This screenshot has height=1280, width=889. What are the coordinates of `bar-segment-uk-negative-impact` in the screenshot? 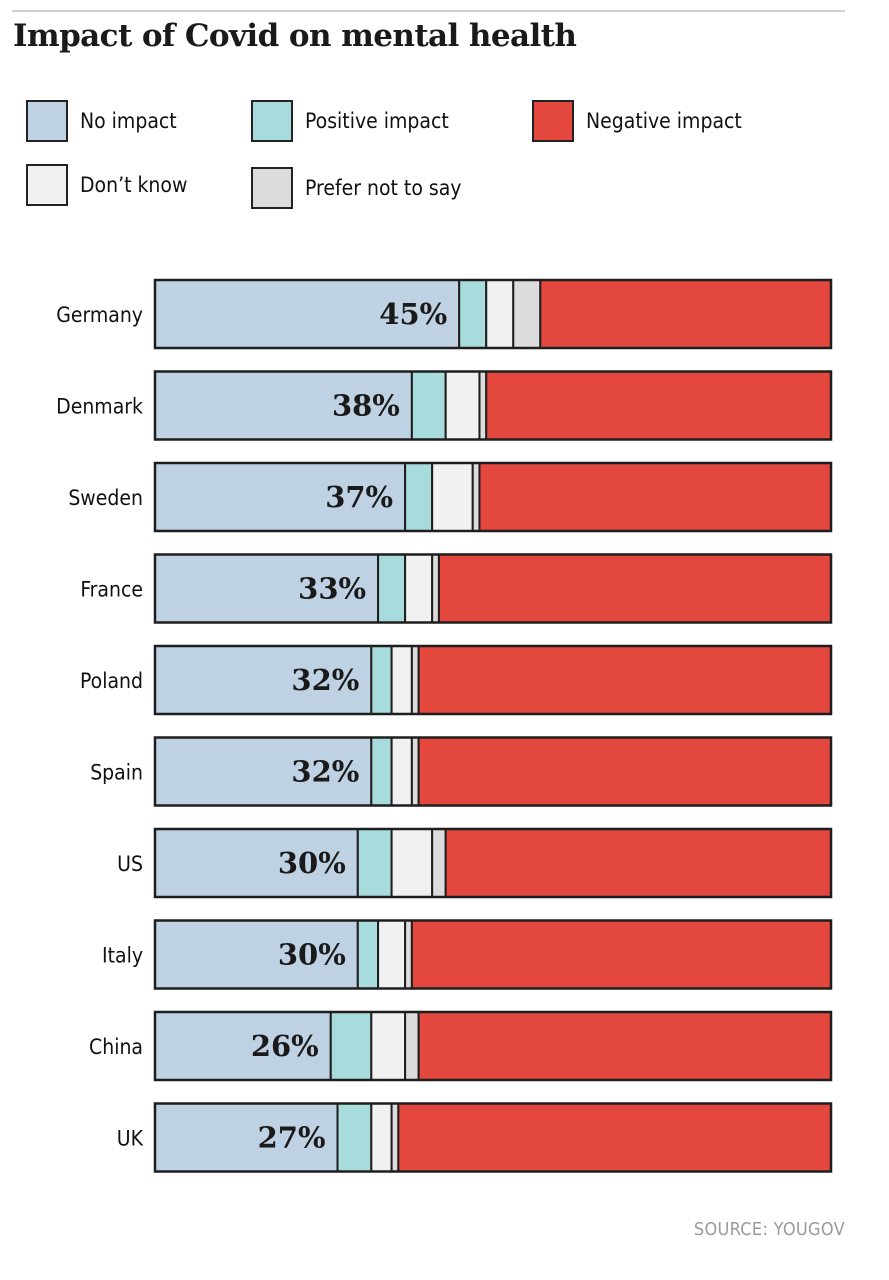 It's located at (614, 1137).